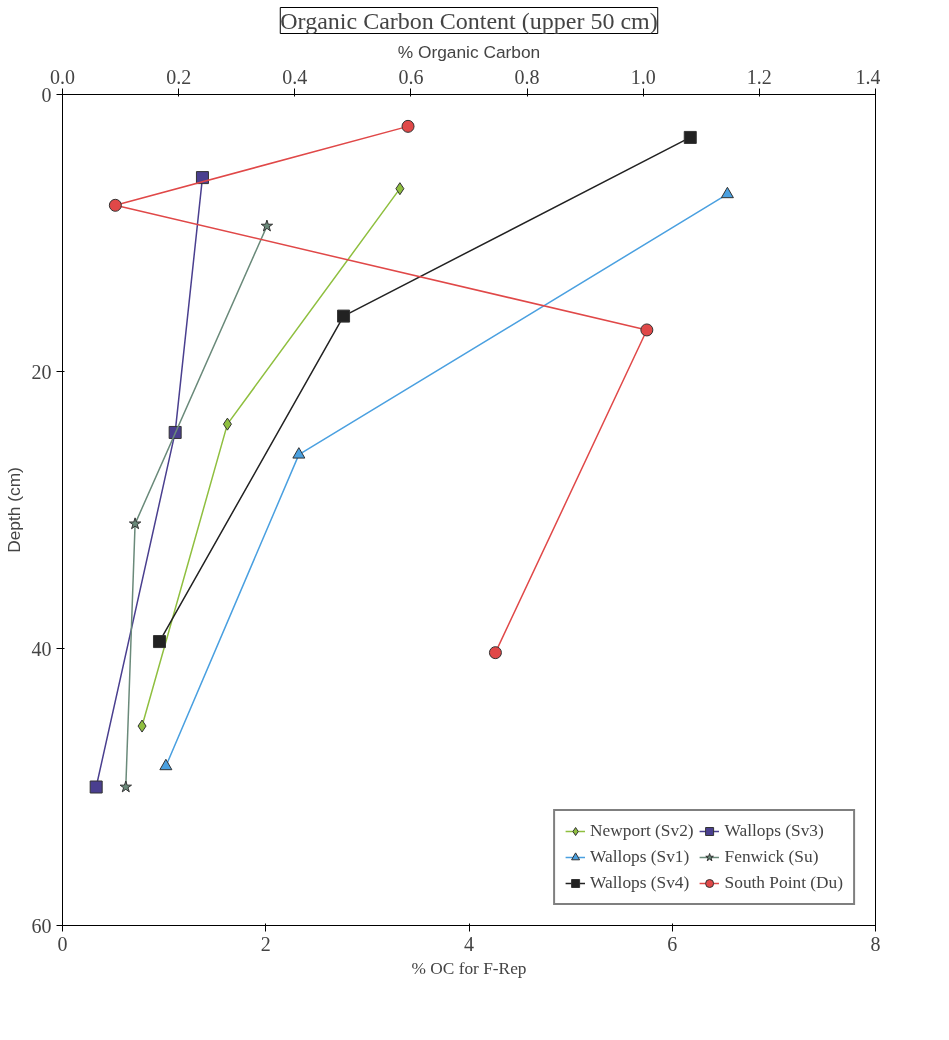 The image size is (949, 1040). What do you see at coordinates (411, 76) in the screenshot?
I see `x2-tick-label: 0.6` at bounding box center [411, 76].